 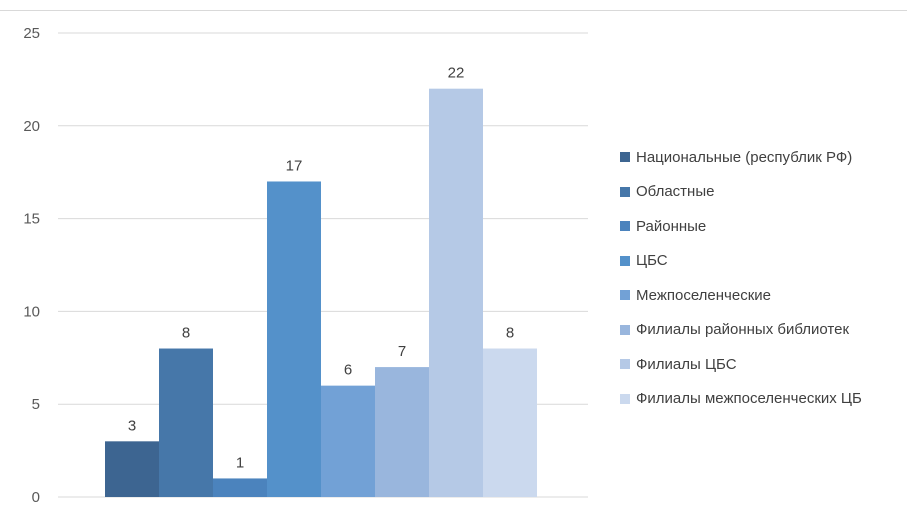 I want to click on y-tick-label: 20, so click(x=31, y=126).